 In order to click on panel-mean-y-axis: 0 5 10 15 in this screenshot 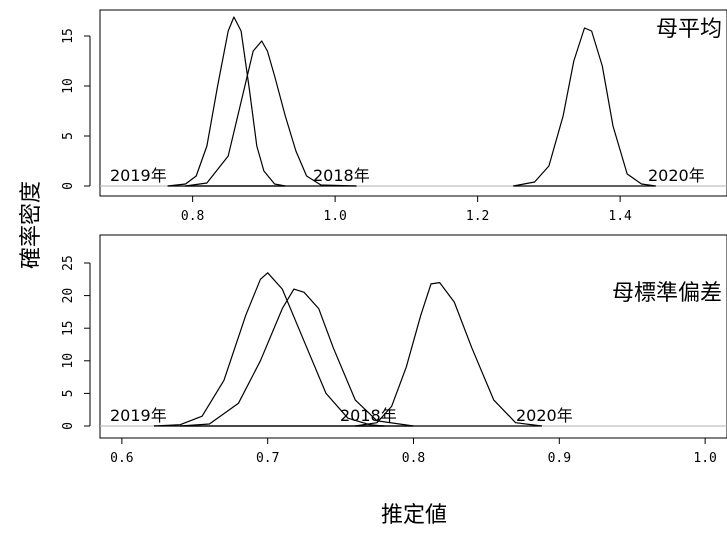, I will do `click(76, 109)`.